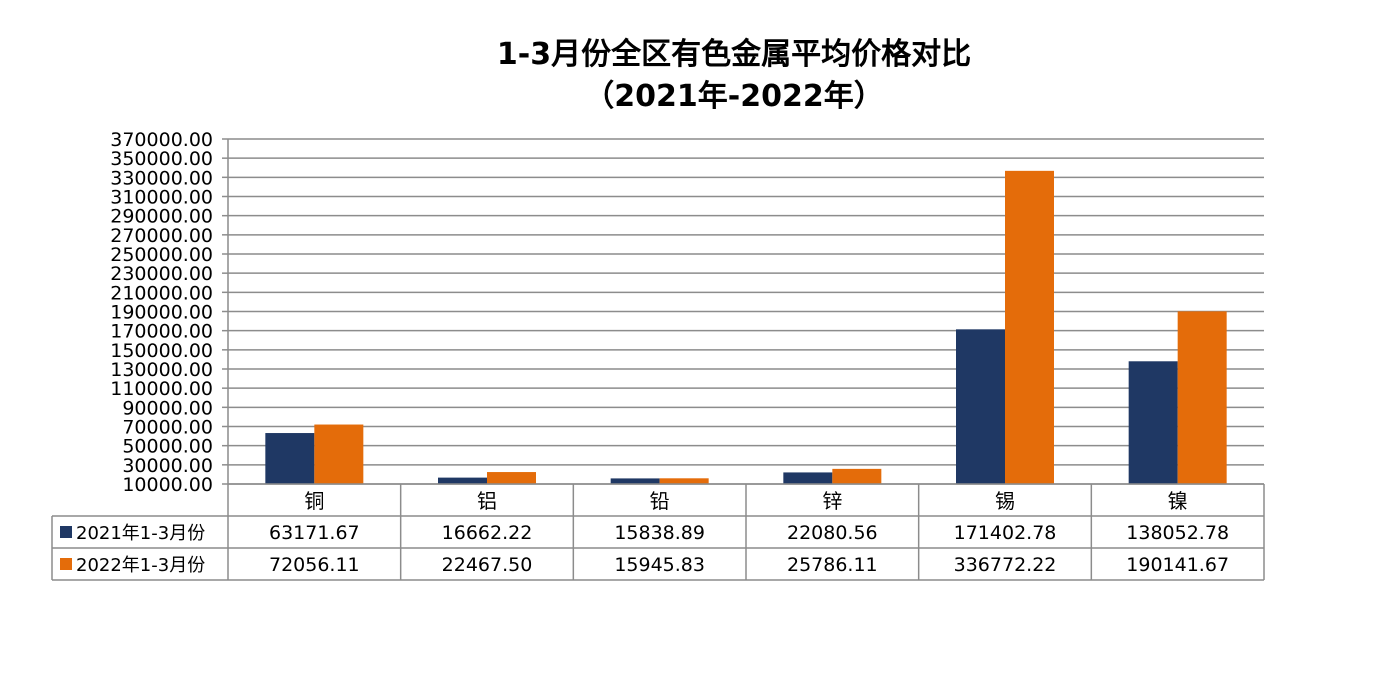 This screenshot has height=685, width=1387. I want to click on category-label: 铜, so click(314, 501).